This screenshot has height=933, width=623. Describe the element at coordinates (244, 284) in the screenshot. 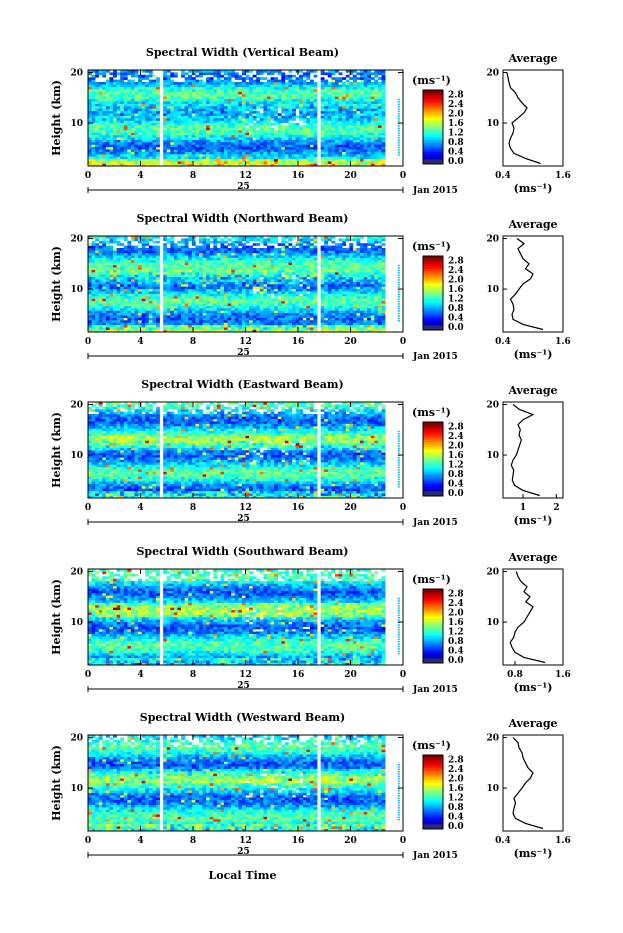

I see `heatmap-cells` at that location.